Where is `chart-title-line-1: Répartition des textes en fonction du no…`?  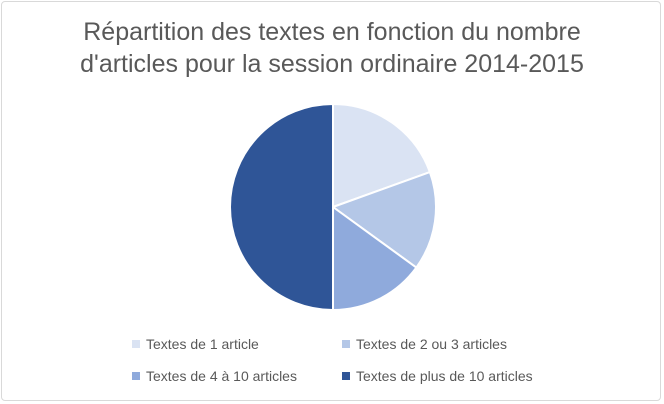
chart-title-line-1: Répartition des textes en fonction du no… is located at coordinates (332, 32).